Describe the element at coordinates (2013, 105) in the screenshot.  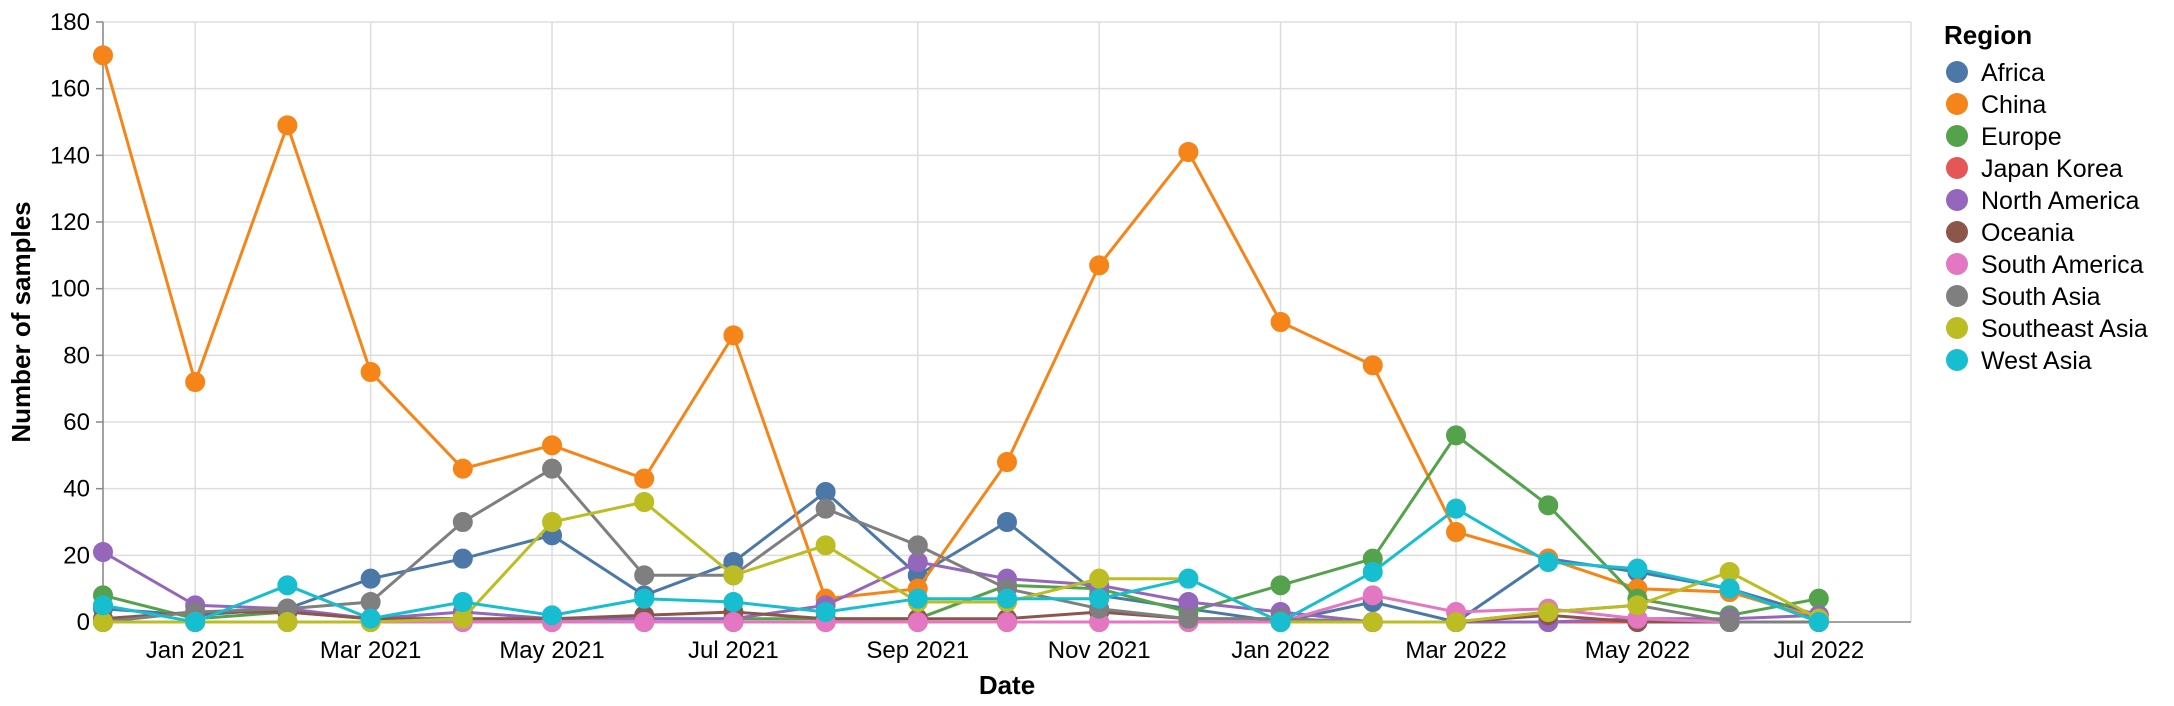
I see `legend-label: China` at that location.